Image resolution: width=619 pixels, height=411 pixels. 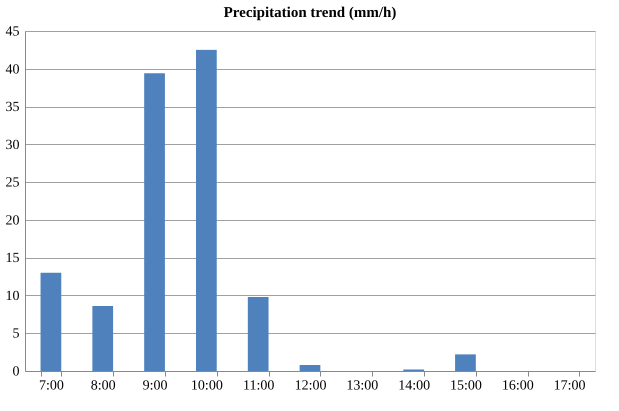 What do you see at coordinates (51, 386) in the screenshot?
I see `x-tick-label: 7:00` at bounding box center [51, 386].